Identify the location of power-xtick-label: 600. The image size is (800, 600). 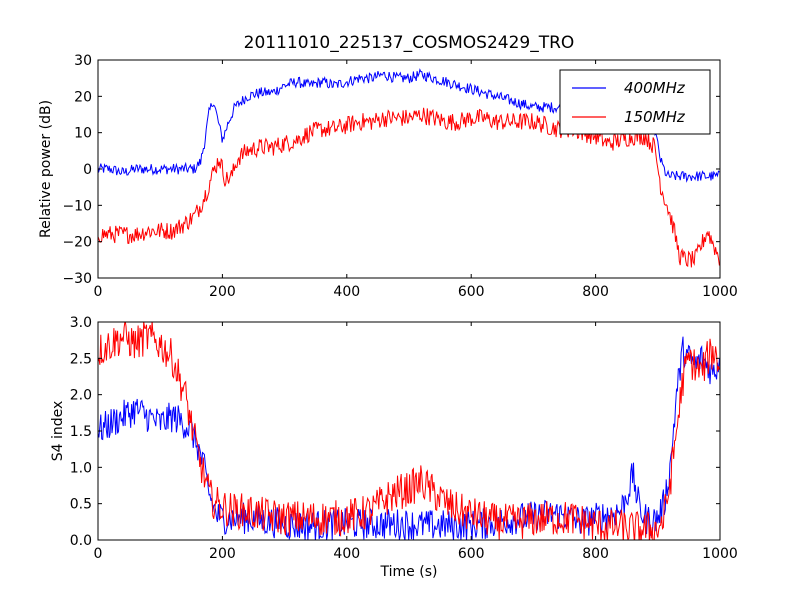
(471, 292).